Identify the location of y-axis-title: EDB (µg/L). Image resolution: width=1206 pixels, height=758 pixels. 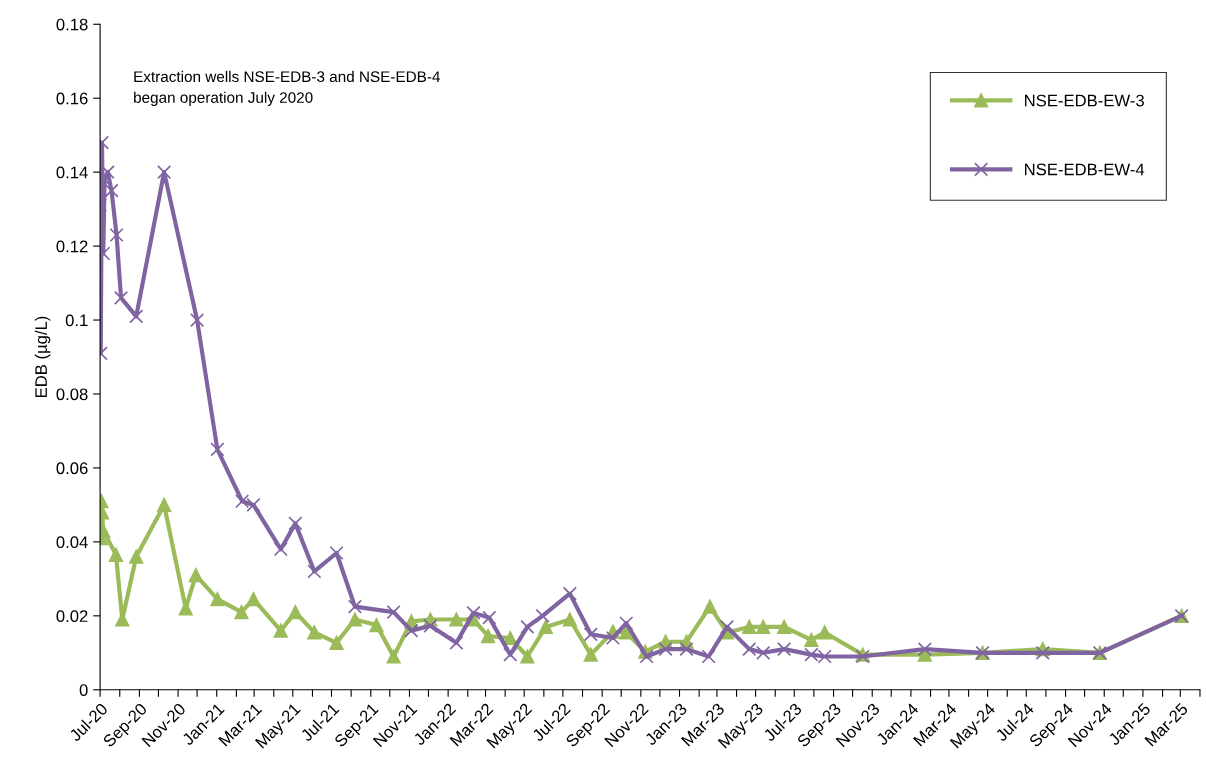
(42, 357).